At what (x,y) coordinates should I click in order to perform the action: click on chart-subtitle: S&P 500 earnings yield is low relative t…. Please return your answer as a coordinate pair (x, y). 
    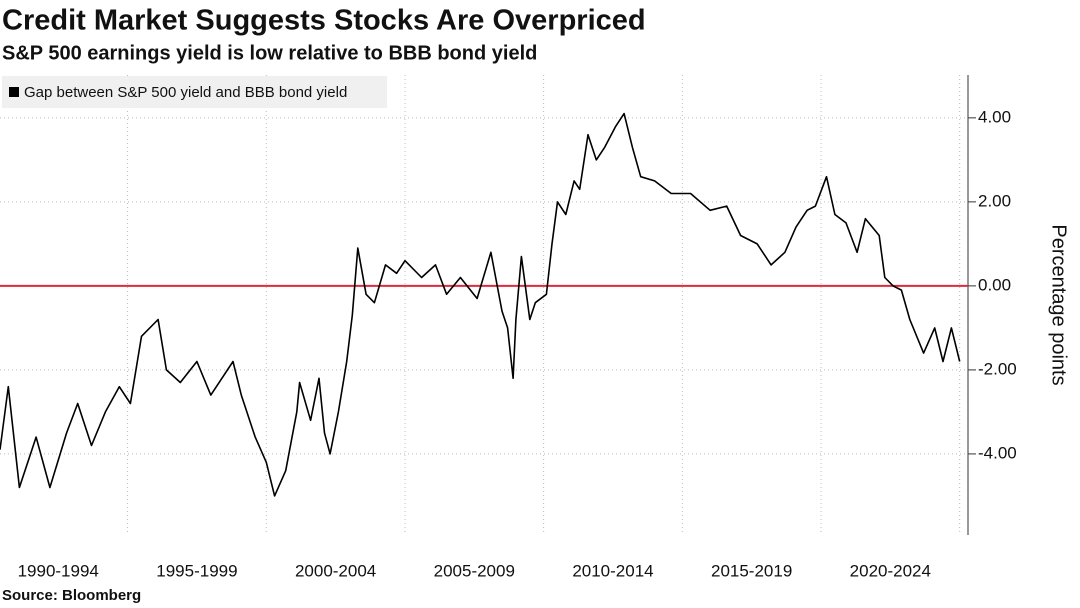
    Looking at the image, I should click on (269, 53).